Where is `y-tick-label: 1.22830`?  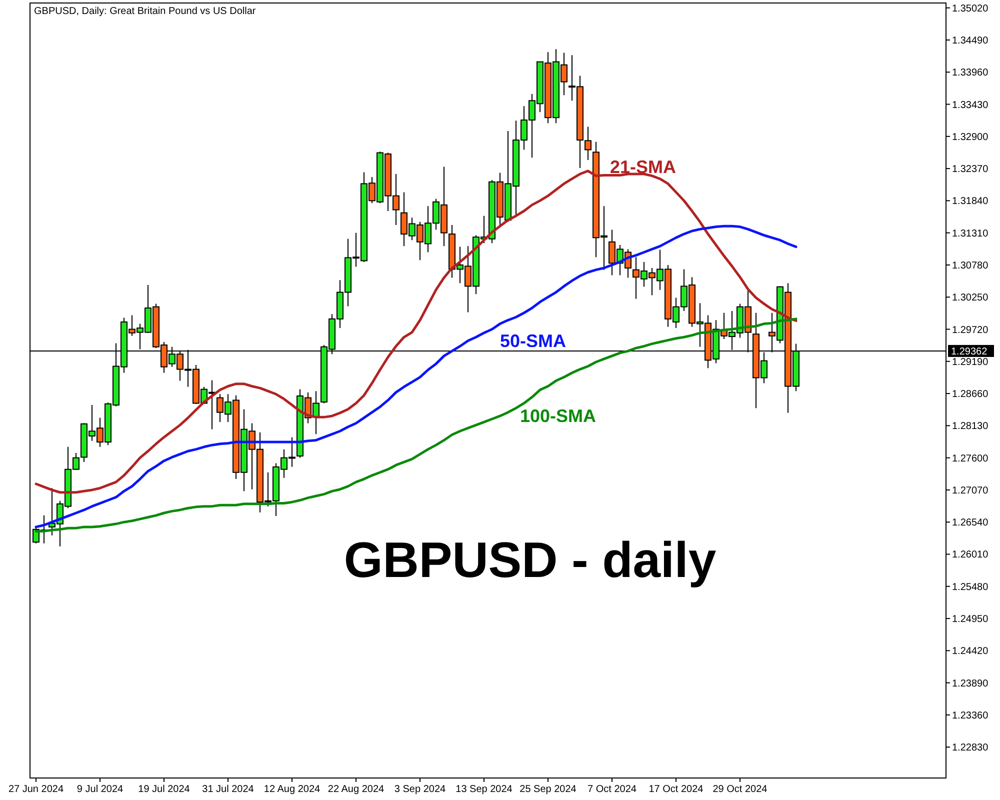
y-tick-label: 1.22830 is located at coordinates (970, 748).